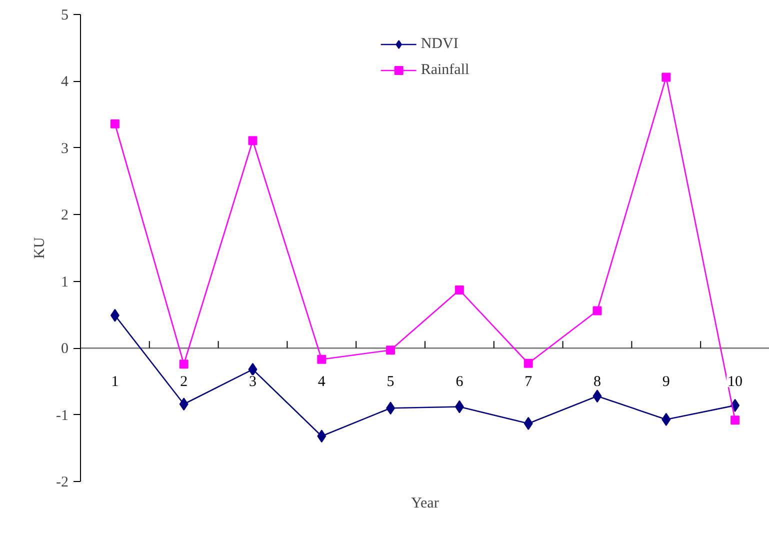  I want to click on x-axis-title: Year, so click(425, 504).